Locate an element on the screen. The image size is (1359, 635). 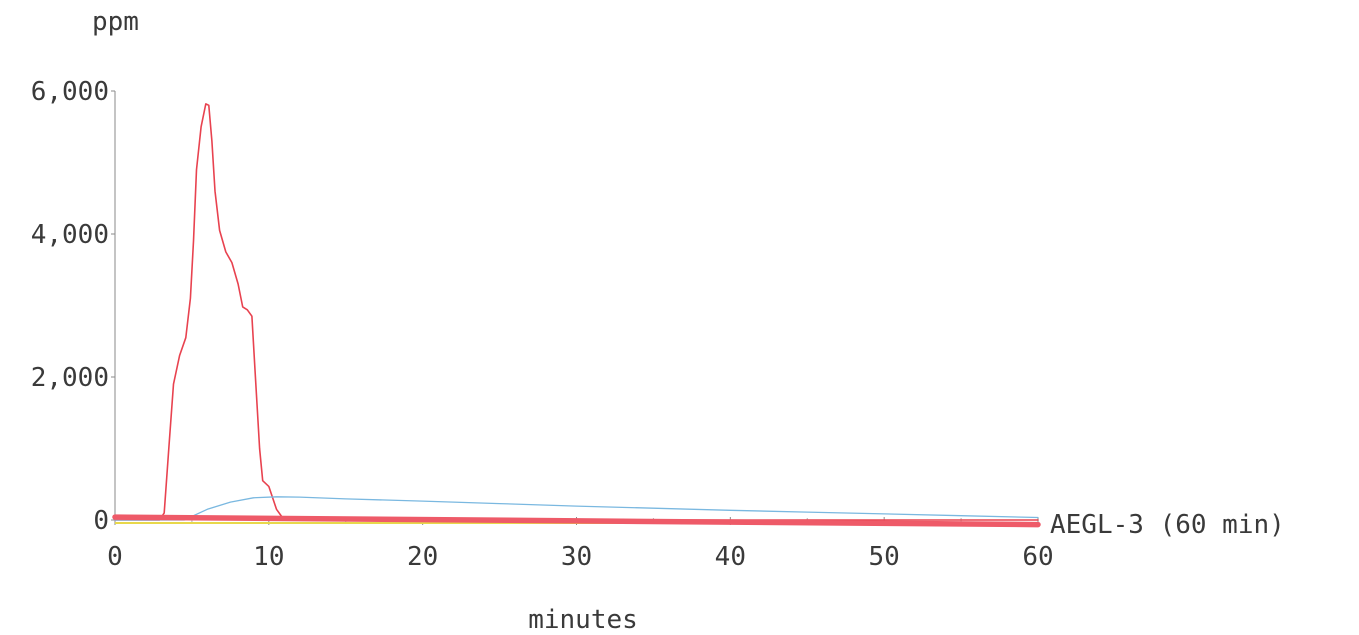
x-tick-label: 40 is located at coordinates (730, 557).